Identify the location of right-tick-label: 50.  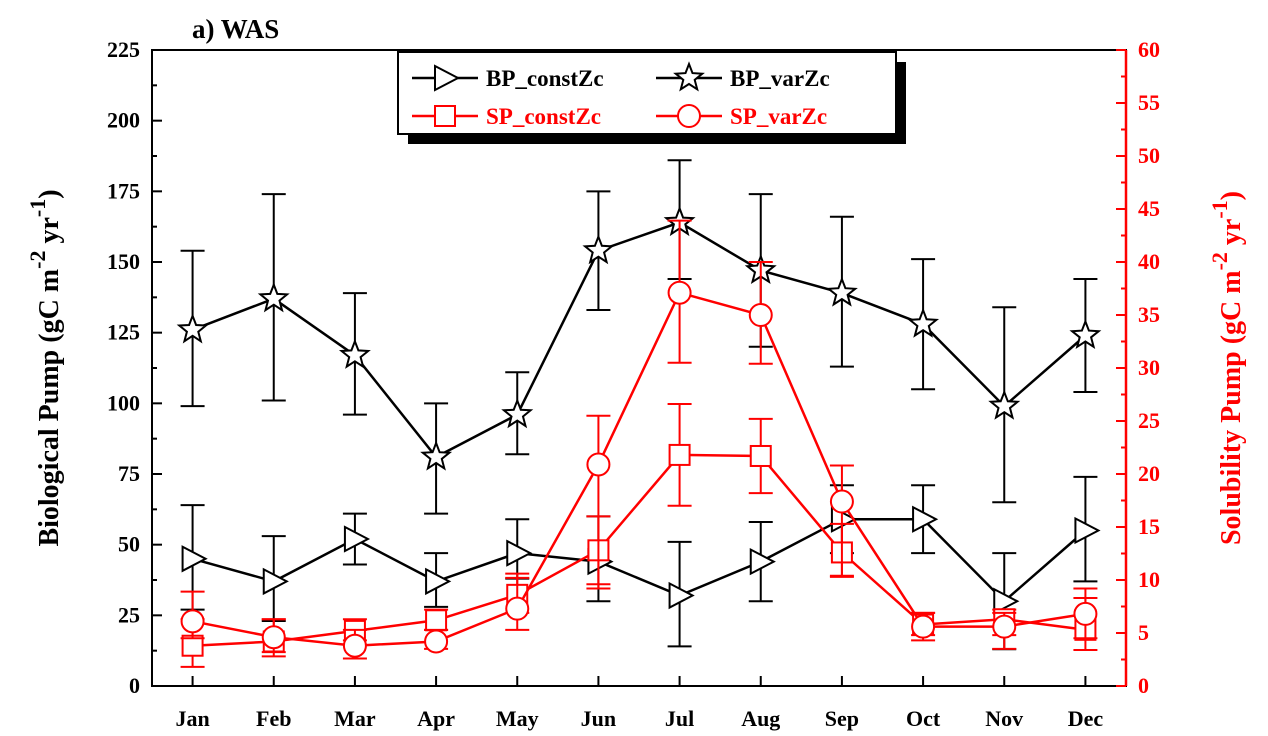
(1149, 155).